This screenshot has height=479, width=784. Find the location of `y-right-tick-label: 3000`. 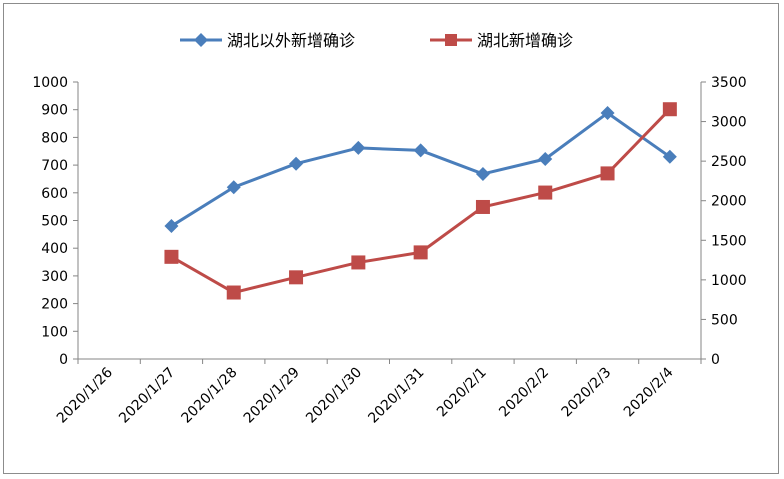

y-right-tick-label: 3000 is located at coordinates (729, 123).